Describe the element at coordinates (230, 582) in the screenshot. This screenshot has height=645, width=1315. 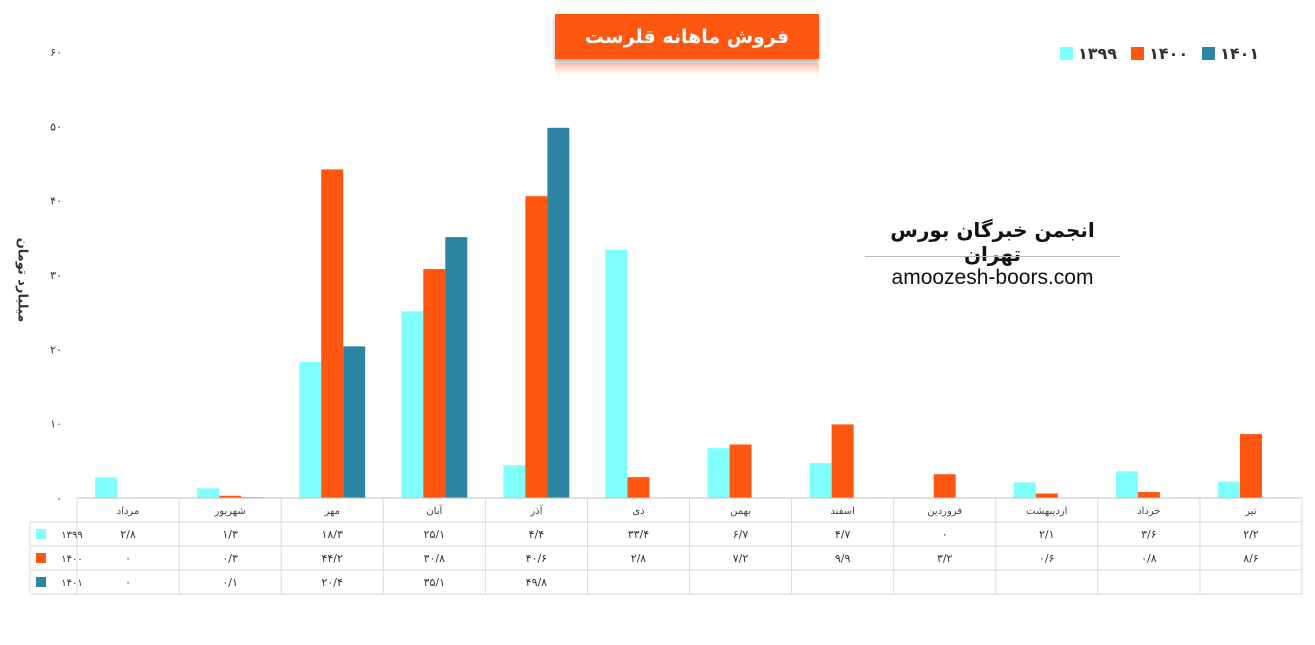
I see `data-label: ۰/۱` at that location.